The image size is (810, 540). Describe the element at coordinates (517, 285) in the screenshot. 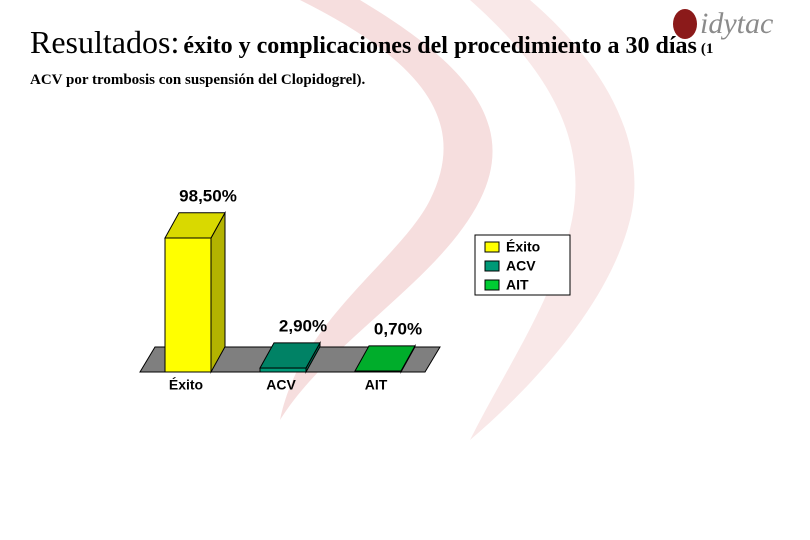

I see `legend-label: AIT` at that location.